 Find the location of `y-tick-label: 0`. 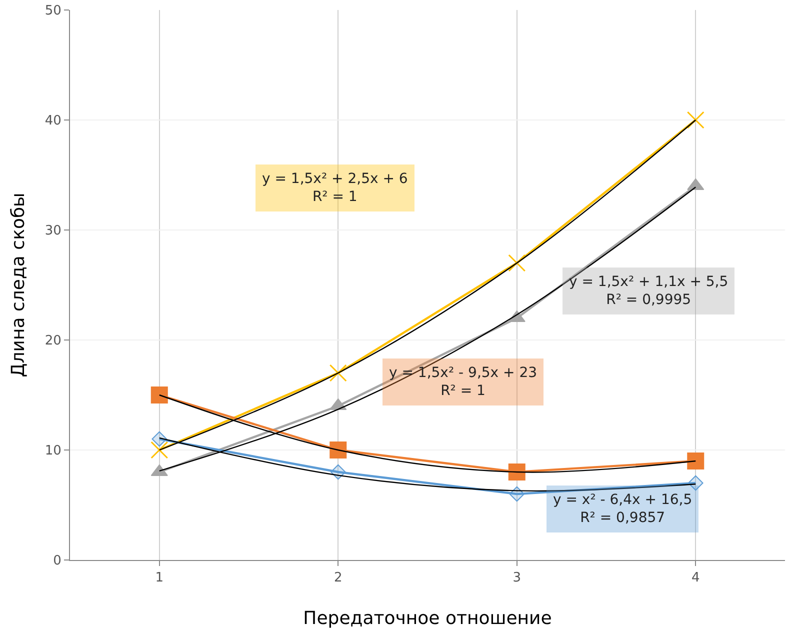

y-tick-label: 0 is located at coordinates (57, 561).